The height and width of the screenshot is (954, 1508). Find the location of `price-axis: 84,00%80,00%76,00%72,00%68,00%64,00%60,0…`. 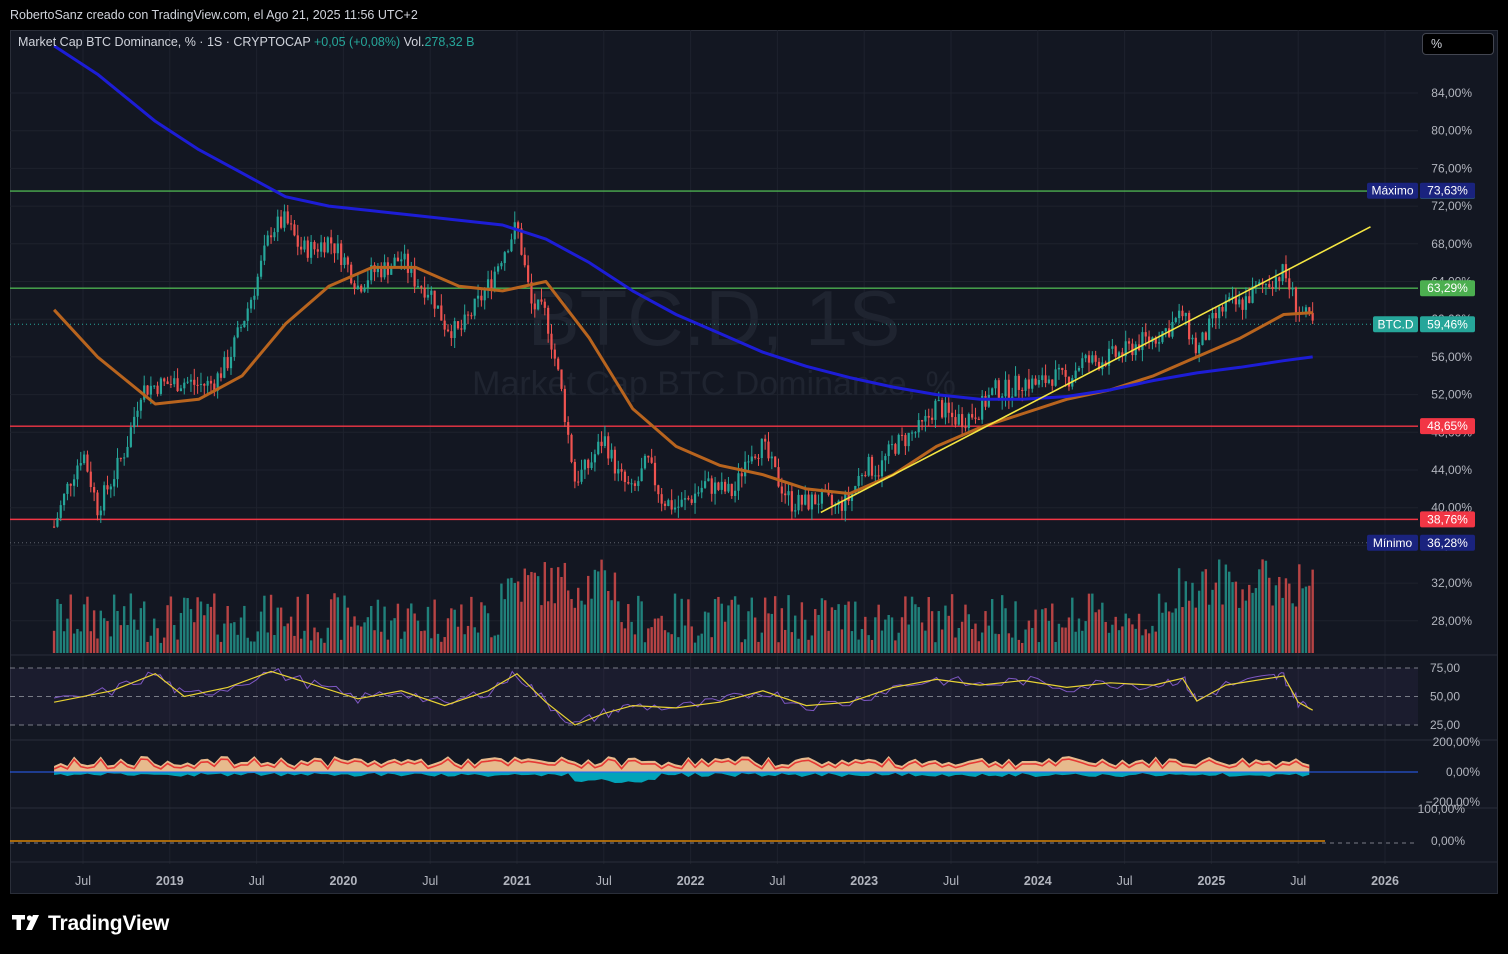

price-axis: 84,00%80,00%76,00%72,00%68,00%64,00%60,0… is located at coordinates (1449, 467).